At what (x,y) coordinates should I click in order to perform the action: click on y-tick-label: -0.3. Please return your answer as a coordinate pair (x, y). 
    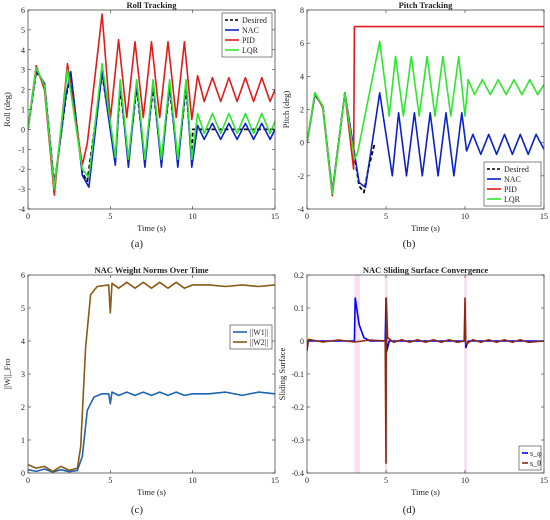
    Looking at the image, I should click on (297, 440).